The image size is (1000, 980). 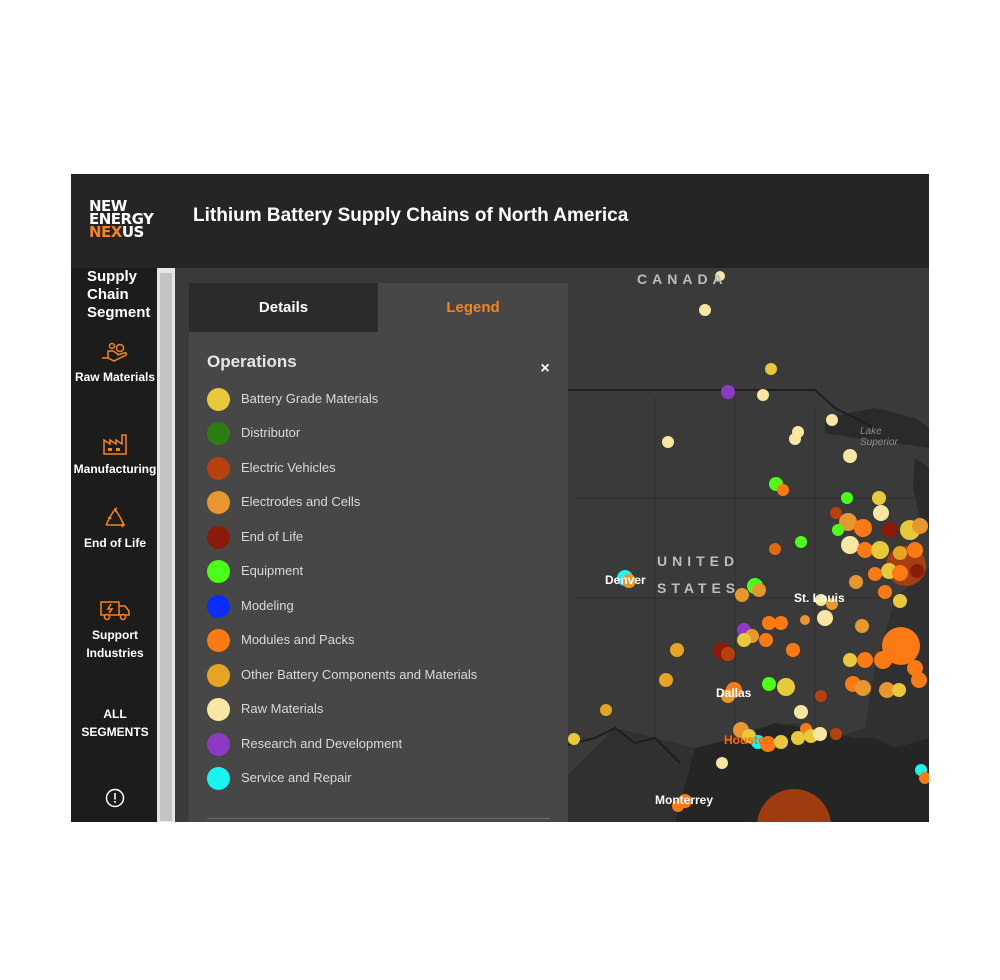 What do you see at coordinates (378, 818) in the screenshot?
I see `panel-divider` at bounding box center [378, 818].